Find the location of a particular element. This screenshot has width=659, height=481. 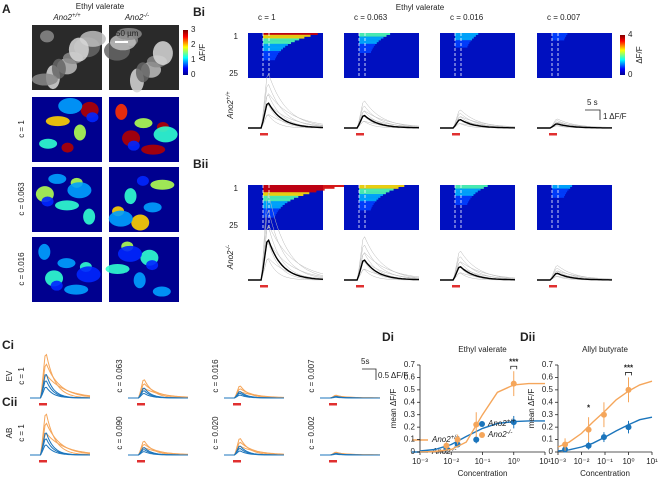

panel-title: Ethyl valerate is located at coordinates (420, 7).